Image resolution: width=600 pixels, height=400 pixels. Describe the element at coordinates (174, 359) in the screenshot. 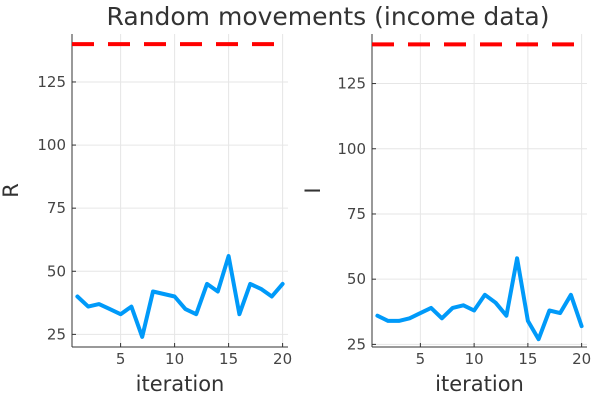

I see `left-x-tick-label: 10` at that location.